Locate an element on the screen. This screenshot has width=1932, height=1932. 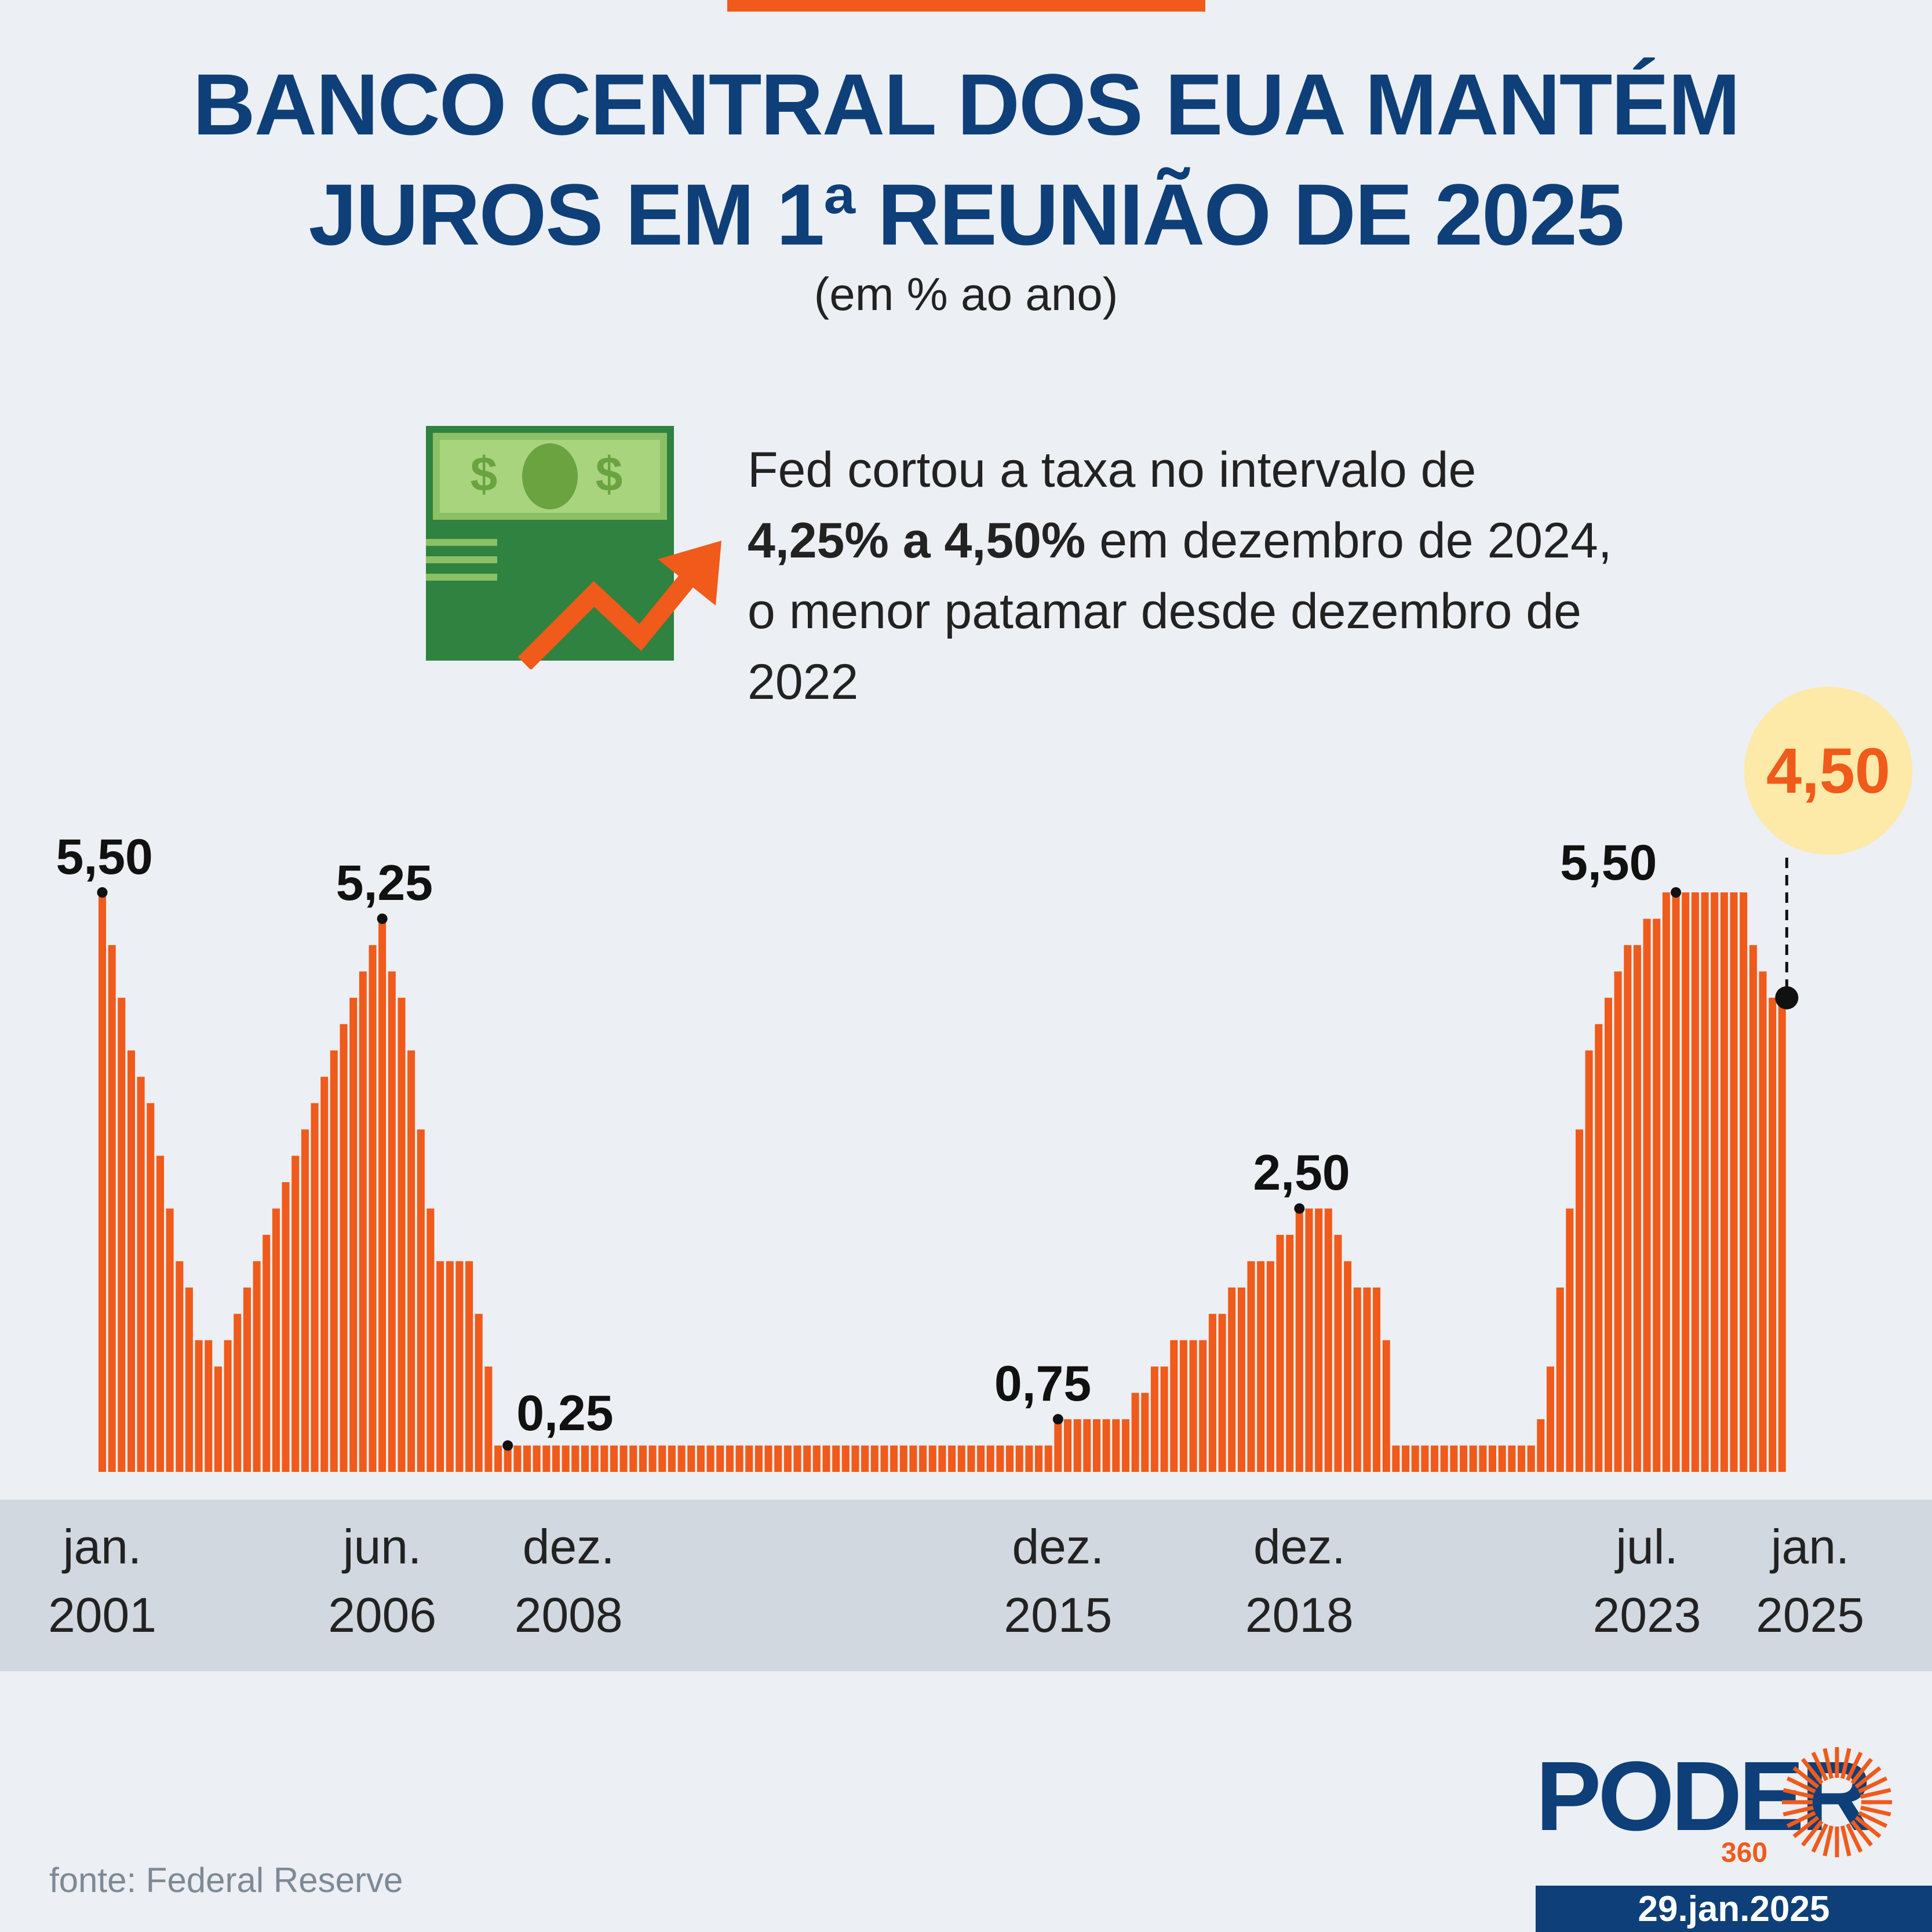
money-growth-icon: $ $ is located at coordinates (573, 547).